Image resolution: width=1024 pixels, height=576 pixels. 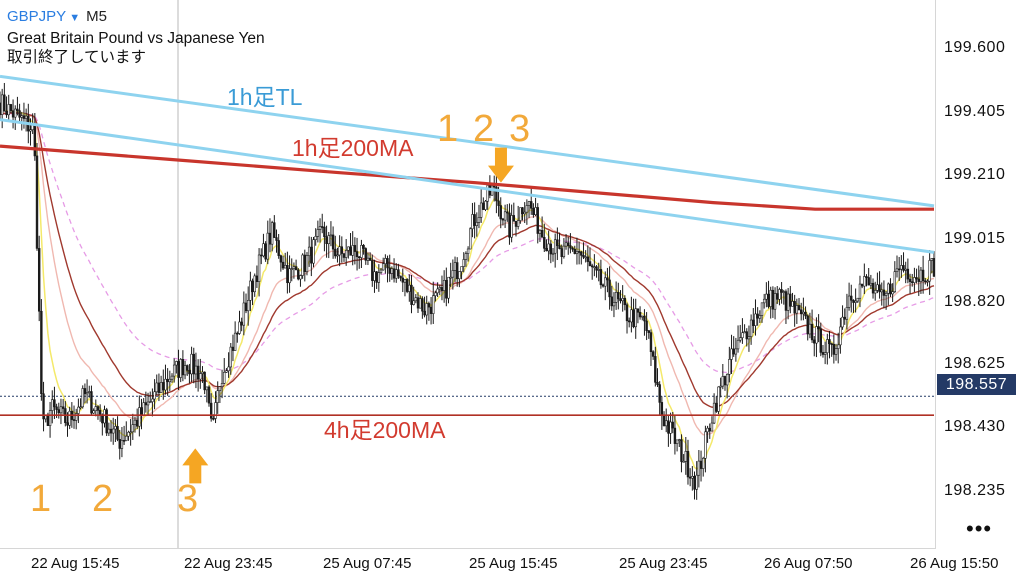 What do you see at coordinates (975, 238) in the screenshot?
I see `price-tick-4: 199.015` at bounding box center [975, 238].